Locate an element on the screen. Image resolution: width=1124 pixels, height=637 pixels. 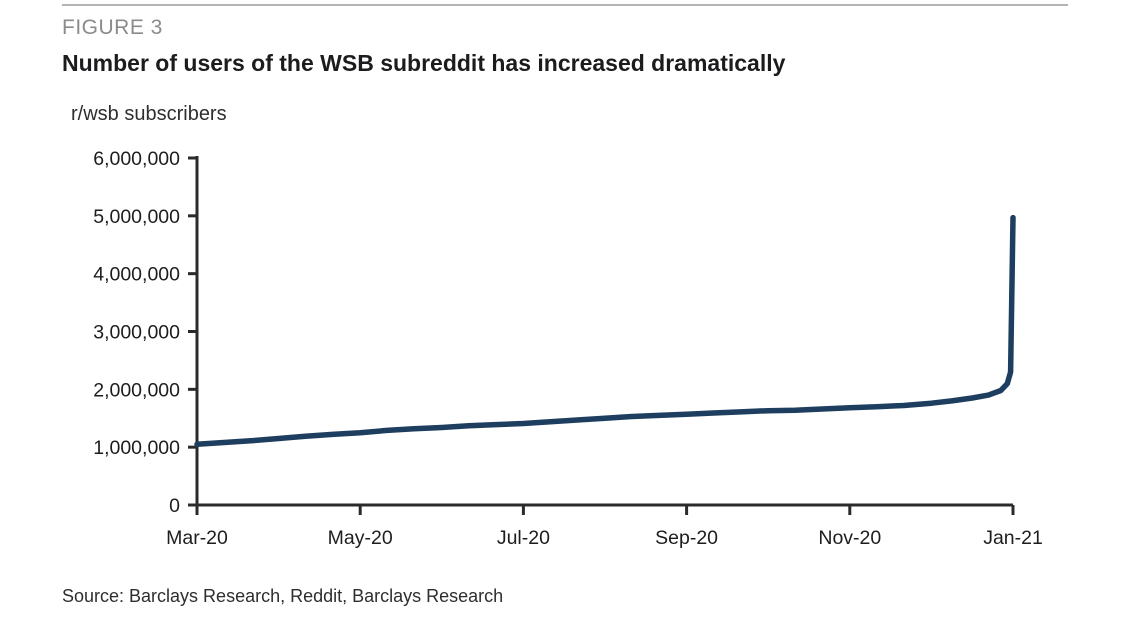
y-tick-label: 4,000,000 is located at coordinates (136, 275).